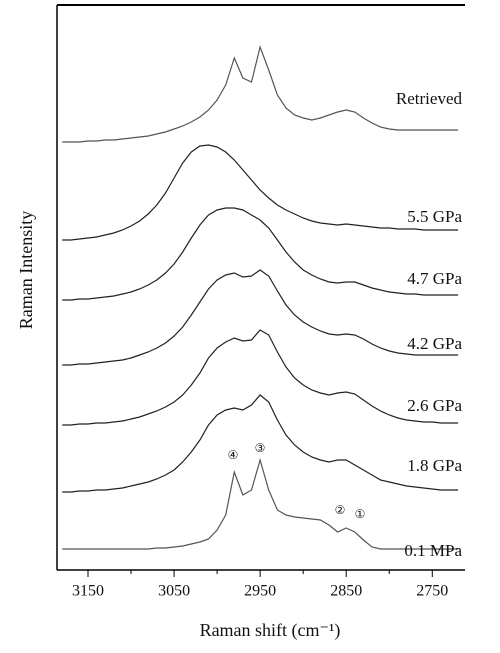 This screenshot has height=653, width=500. What do you see at coordinates (260, 448) in the screenshot?
I see `peak-annotation: ③` at bounding box center [260, 448].